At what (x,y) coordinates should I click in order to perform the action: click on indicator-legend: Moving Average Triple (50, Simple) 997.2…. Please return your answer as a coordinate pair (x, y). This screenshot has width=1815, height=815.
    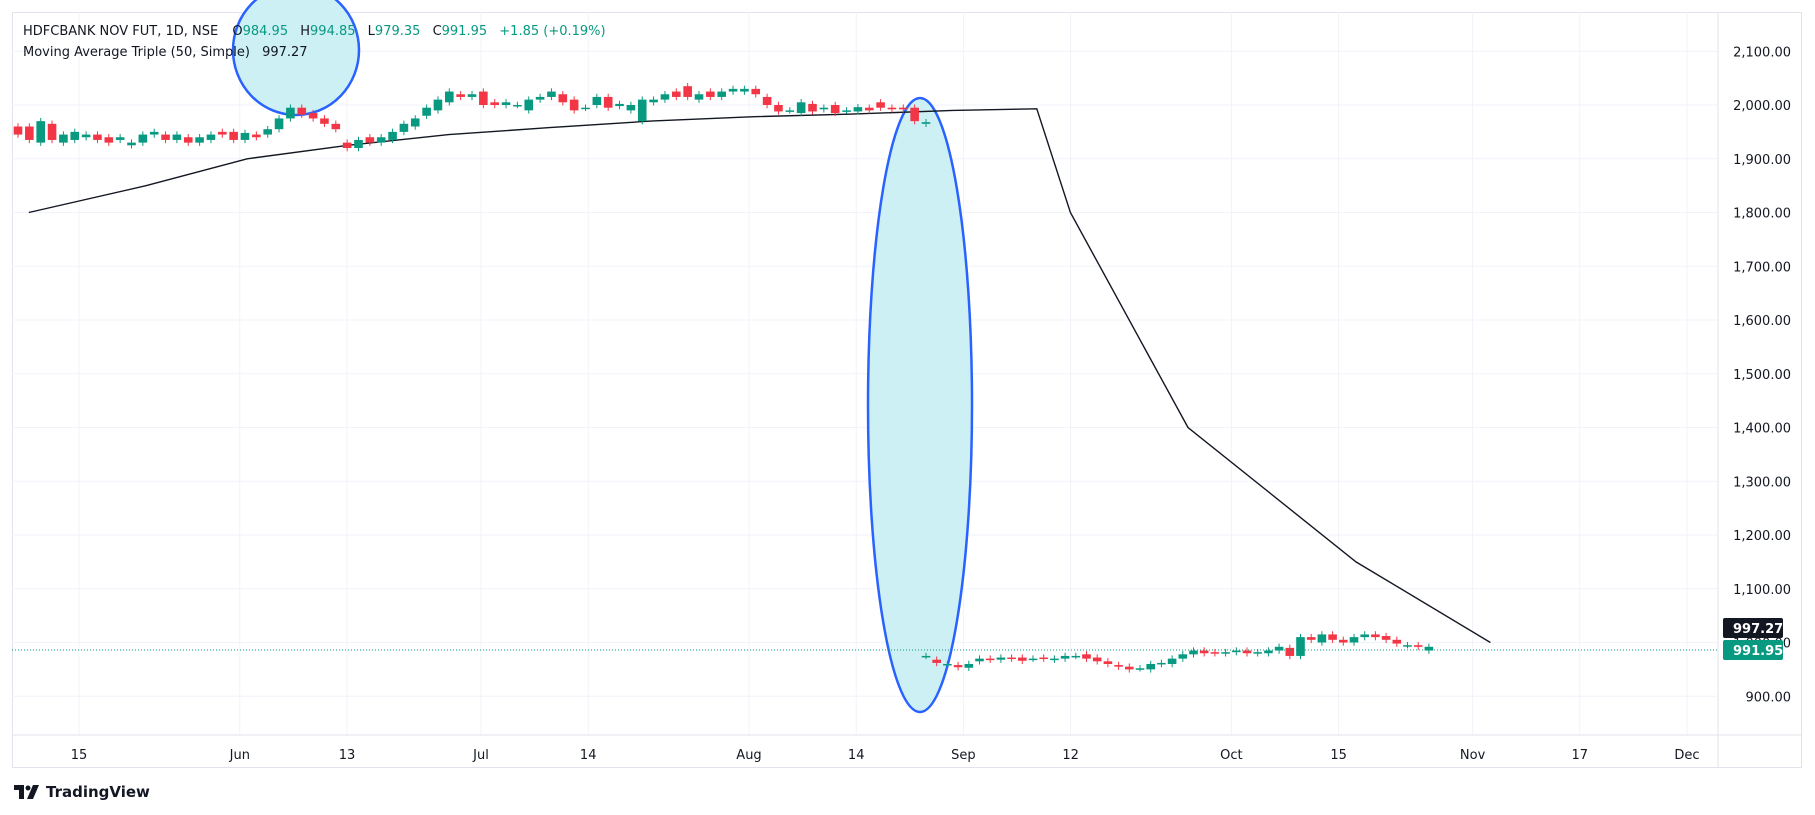
    Looking at the image, I should click on (165, 52).